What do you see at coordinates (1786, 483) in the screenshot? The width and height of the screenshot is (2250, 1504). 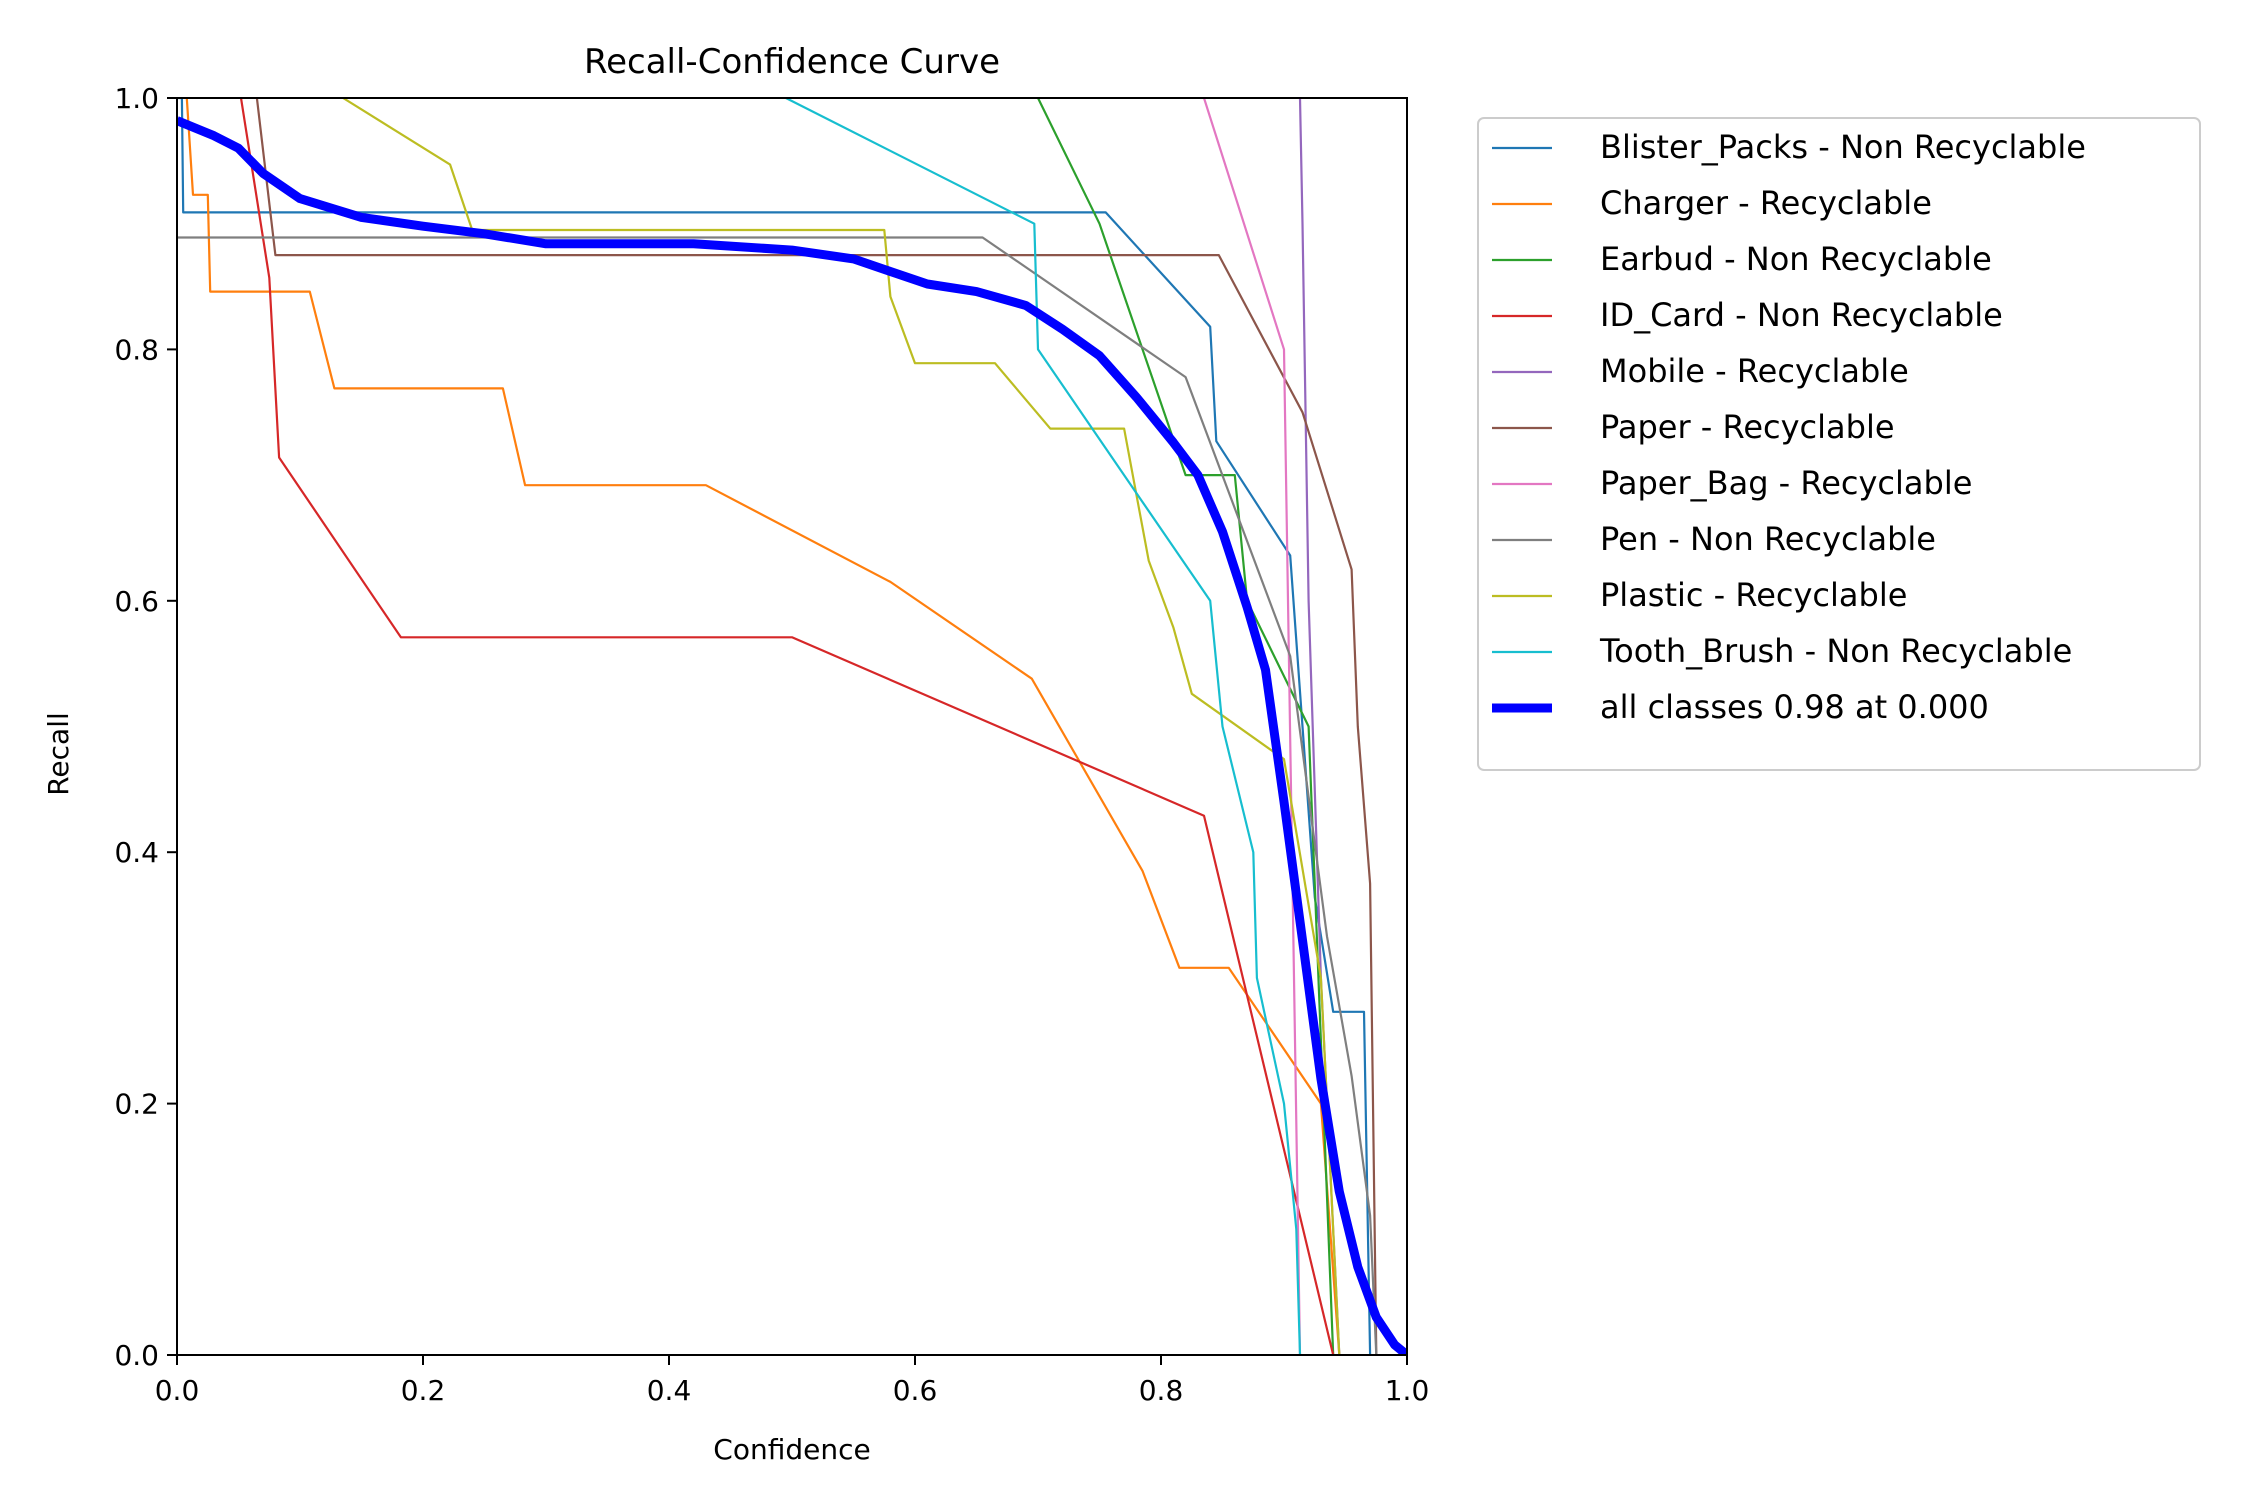 I see `legend-label: Paper_Bag - Recyclable` at bounding box center [1786, 483].